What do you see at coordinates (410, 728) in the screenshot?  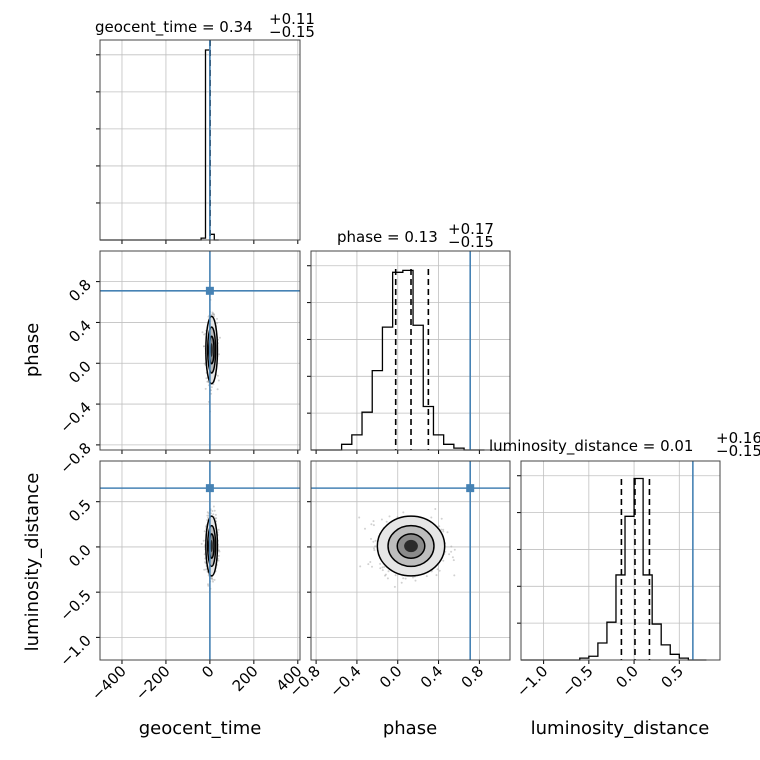 I see `xlabel-phase: phase` at bounding box center [410, 728].